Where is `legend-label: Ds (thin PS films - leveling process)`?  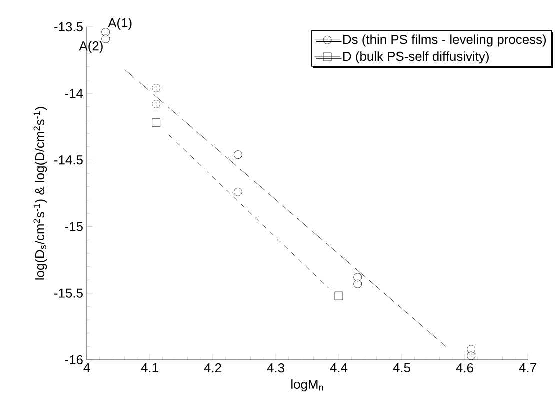 legend-label: Ds (thin PS films - leveling process) is located at coordinates (445, 40).